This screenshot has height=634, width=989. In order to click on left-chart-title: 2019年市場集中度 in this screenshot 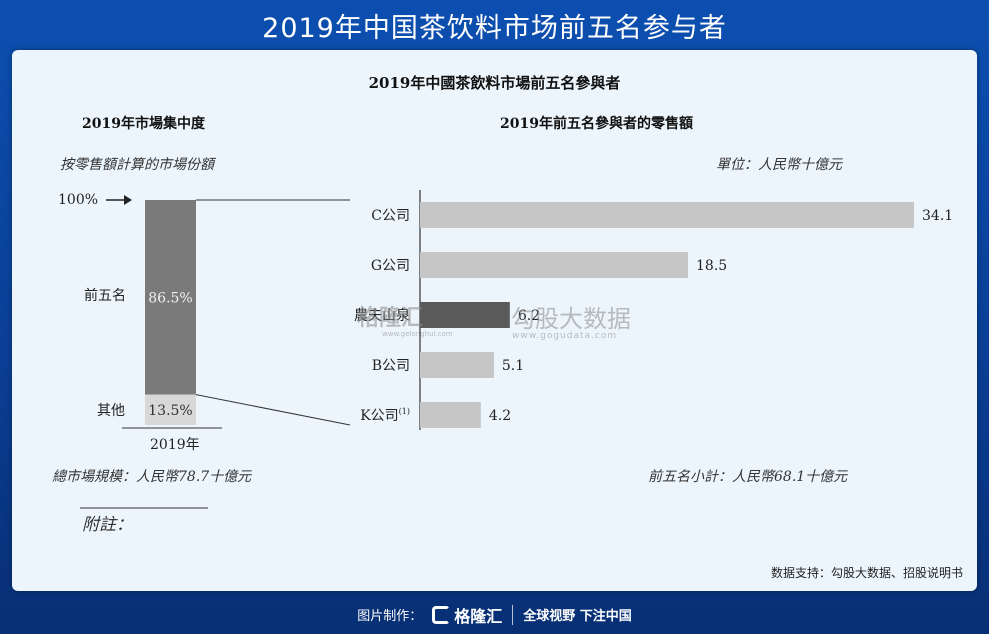, I will do `click(143, 124)`.